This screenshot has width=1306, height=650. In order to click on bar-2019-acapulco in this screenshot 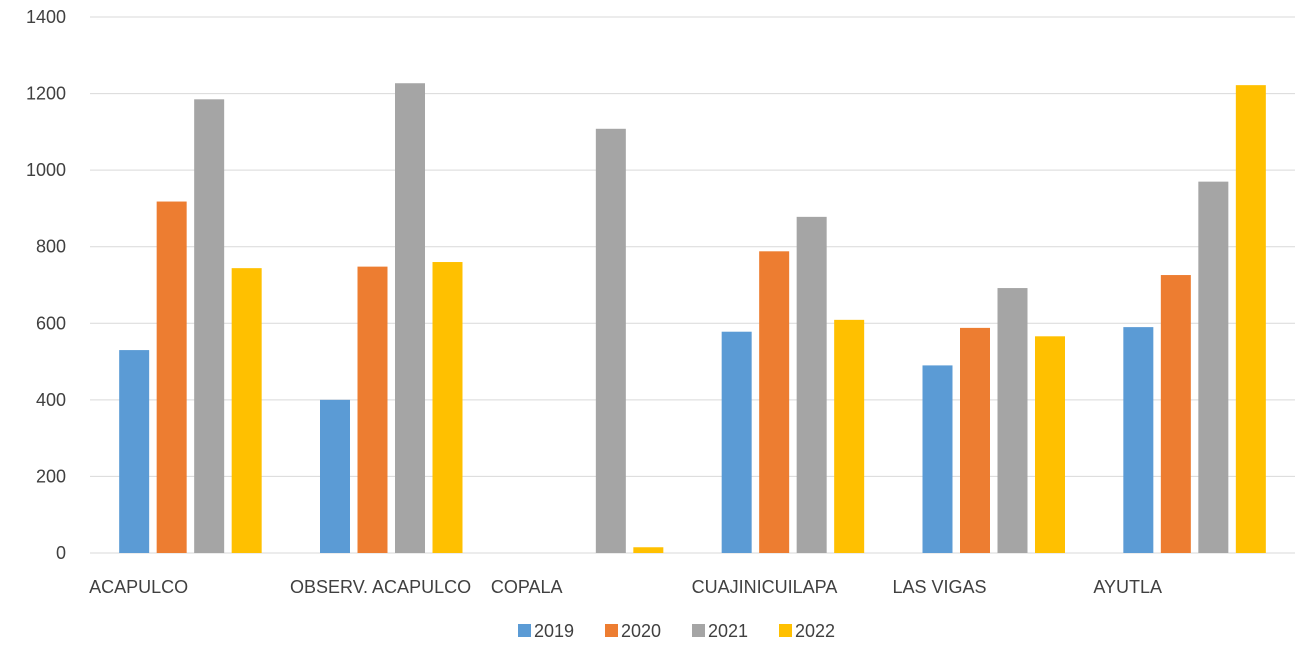, I will do `click(134, 451)`.